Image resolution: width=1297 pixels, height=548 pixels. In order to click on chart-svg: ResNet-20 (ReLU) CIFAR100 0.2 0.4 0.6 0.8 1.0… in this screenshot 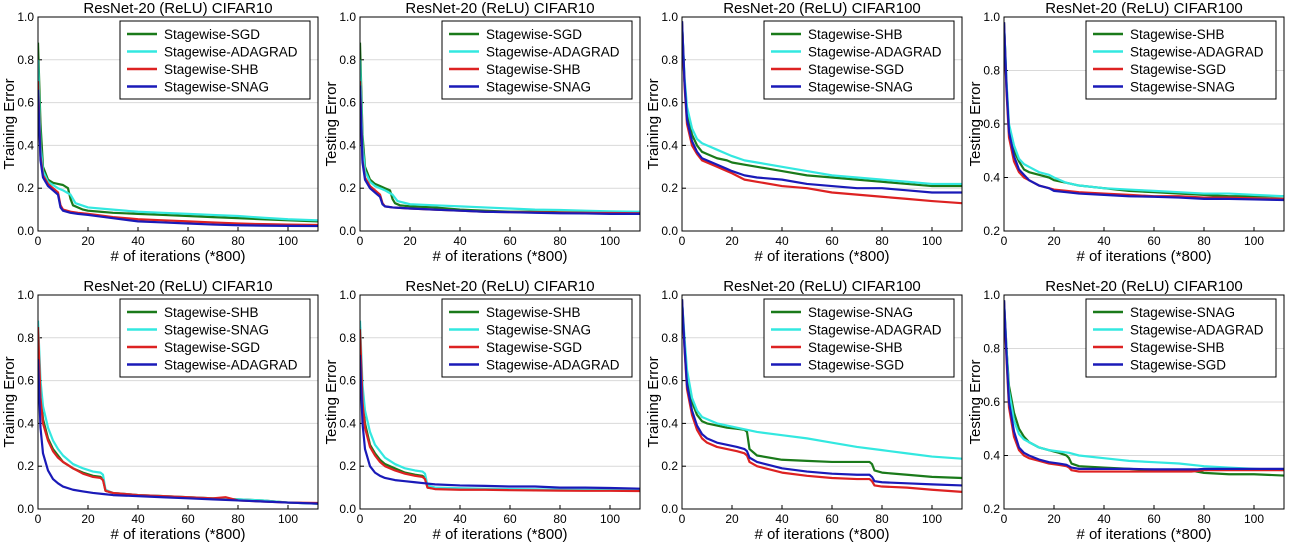, I will do `click(1126, 410)`.